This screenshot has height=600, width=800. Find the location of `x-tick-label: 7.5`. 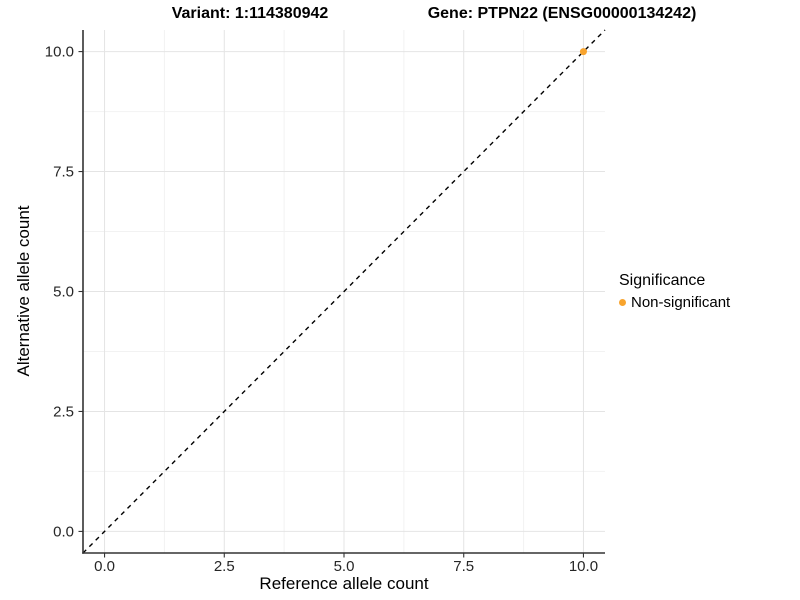

x-tick-label: 7.5 is located at coordinates (463, 566).